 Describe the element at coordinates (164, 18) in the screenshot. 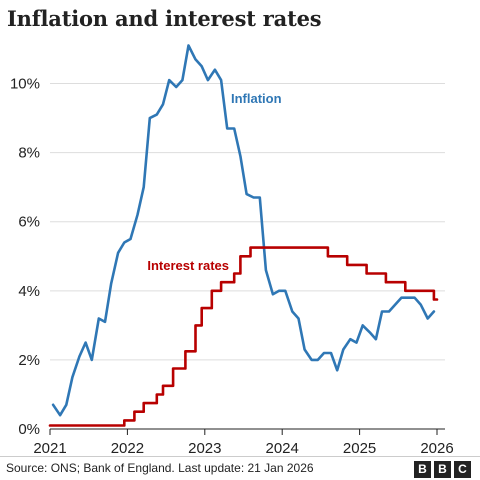

I see `chart-title: Inflation and interest rates` at that location.